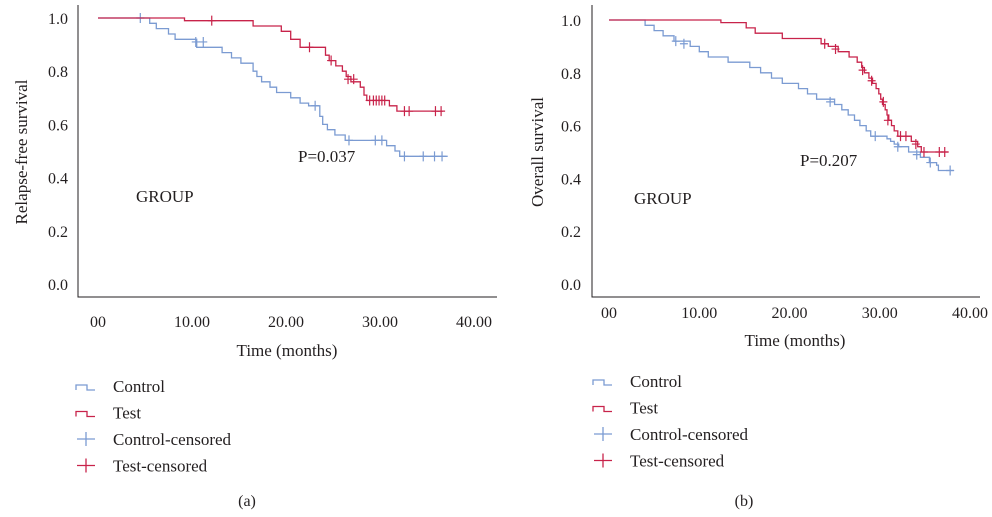 This screenshot has width=992, height=517. I want to click on legend-a: Control Test Control-censored Test-censored, so click(153, 426).